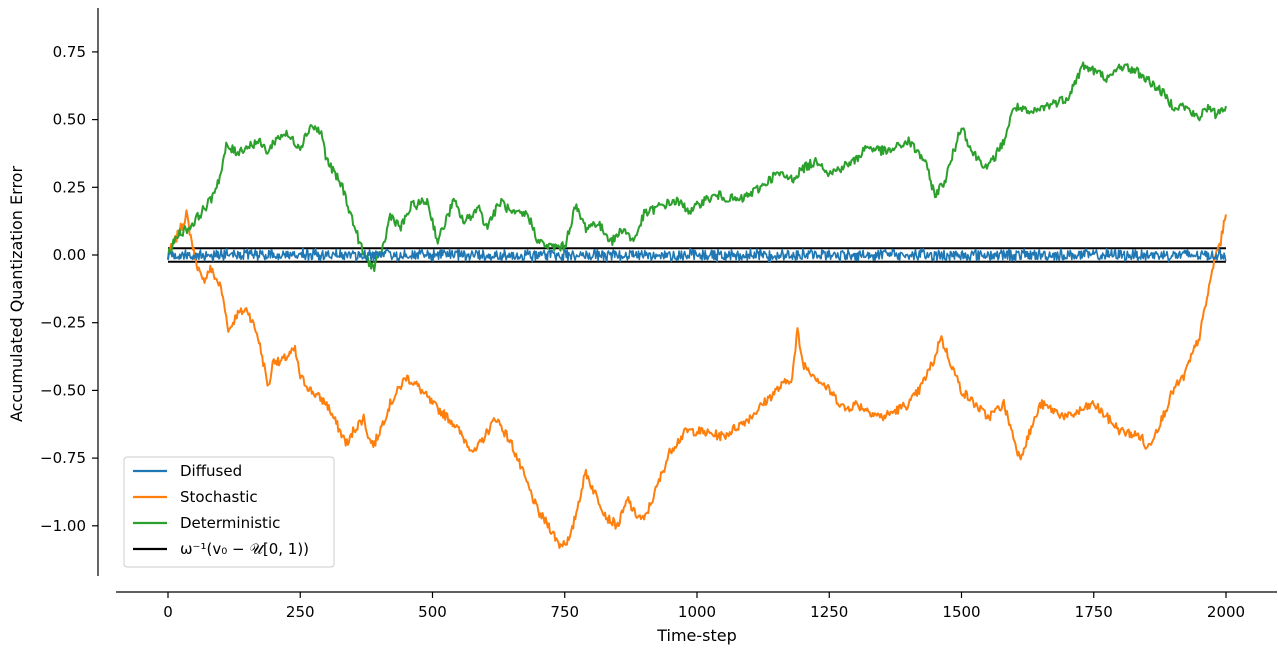  What do you see at coordinates (564, 612) in the screenshot?
I see `x-tick-label: 750` at bounding box center [564, 612].